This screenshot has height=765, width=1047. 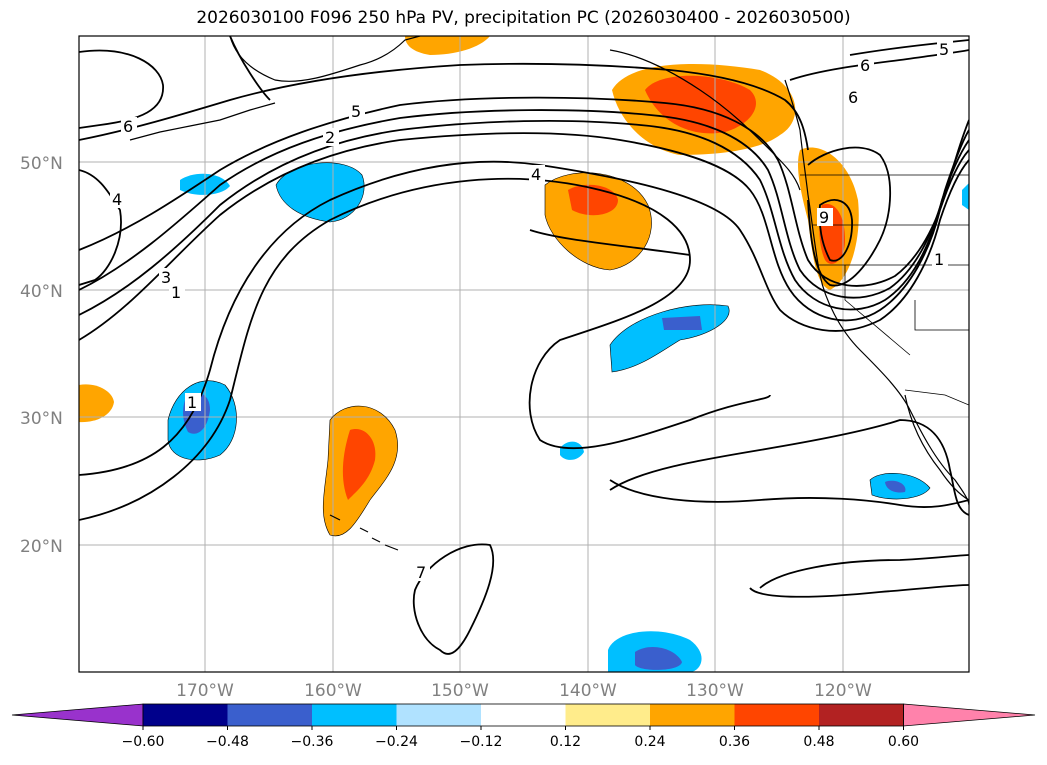 What do you see at coordinates (41, 419) in the screenshot?
I see `lat-label: 30°N` at bounding box center [41, 419].